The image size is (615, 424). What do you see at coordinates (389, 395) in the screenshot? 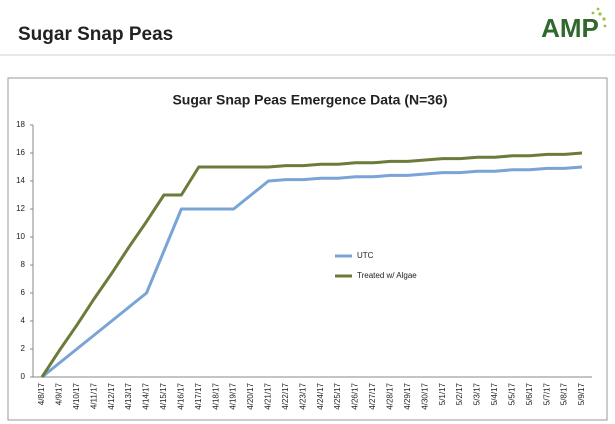
I see `x-tick-label: 4/28/17` at bounding box center [389, 395].